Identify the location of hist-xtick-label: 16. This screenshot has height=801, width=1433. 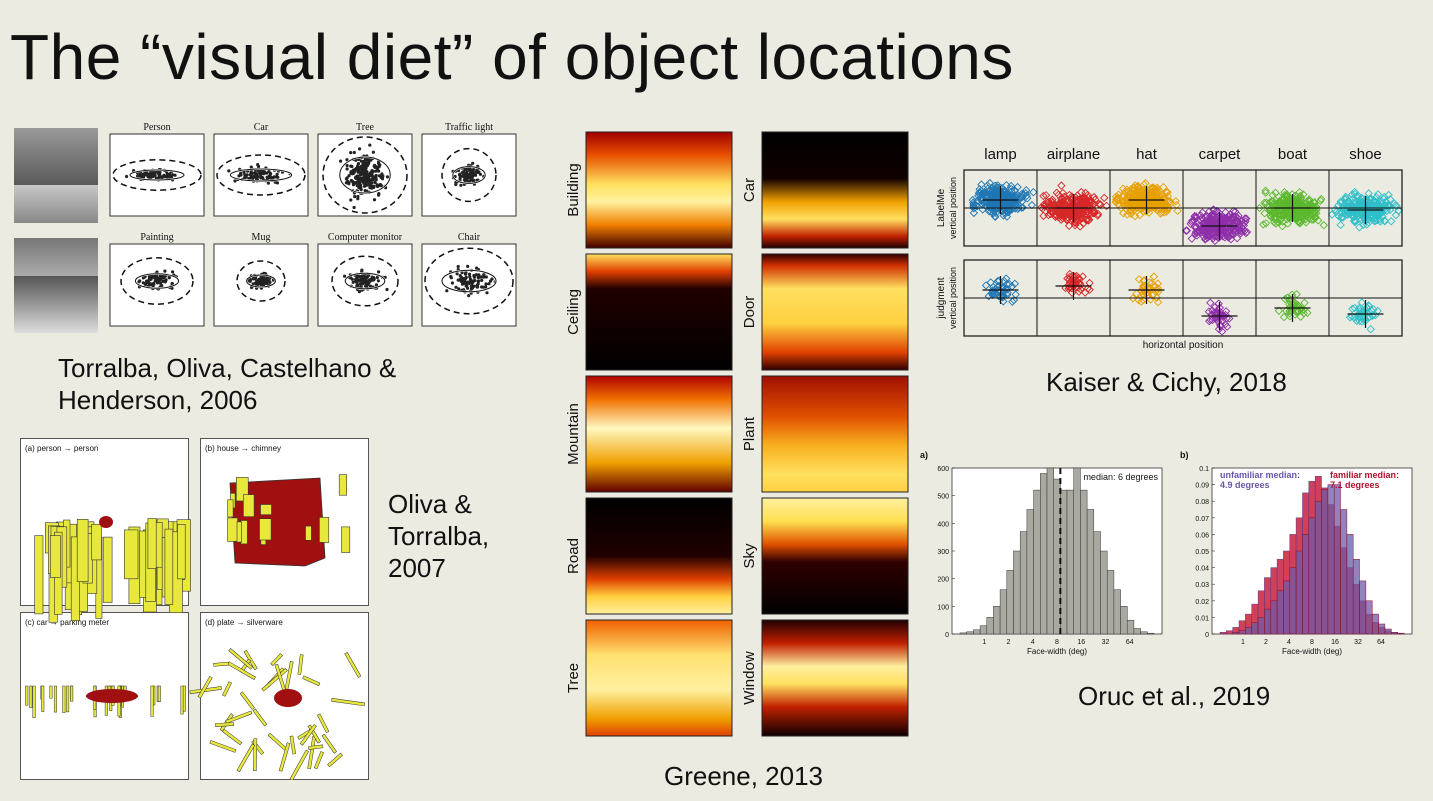
(1081, 642).